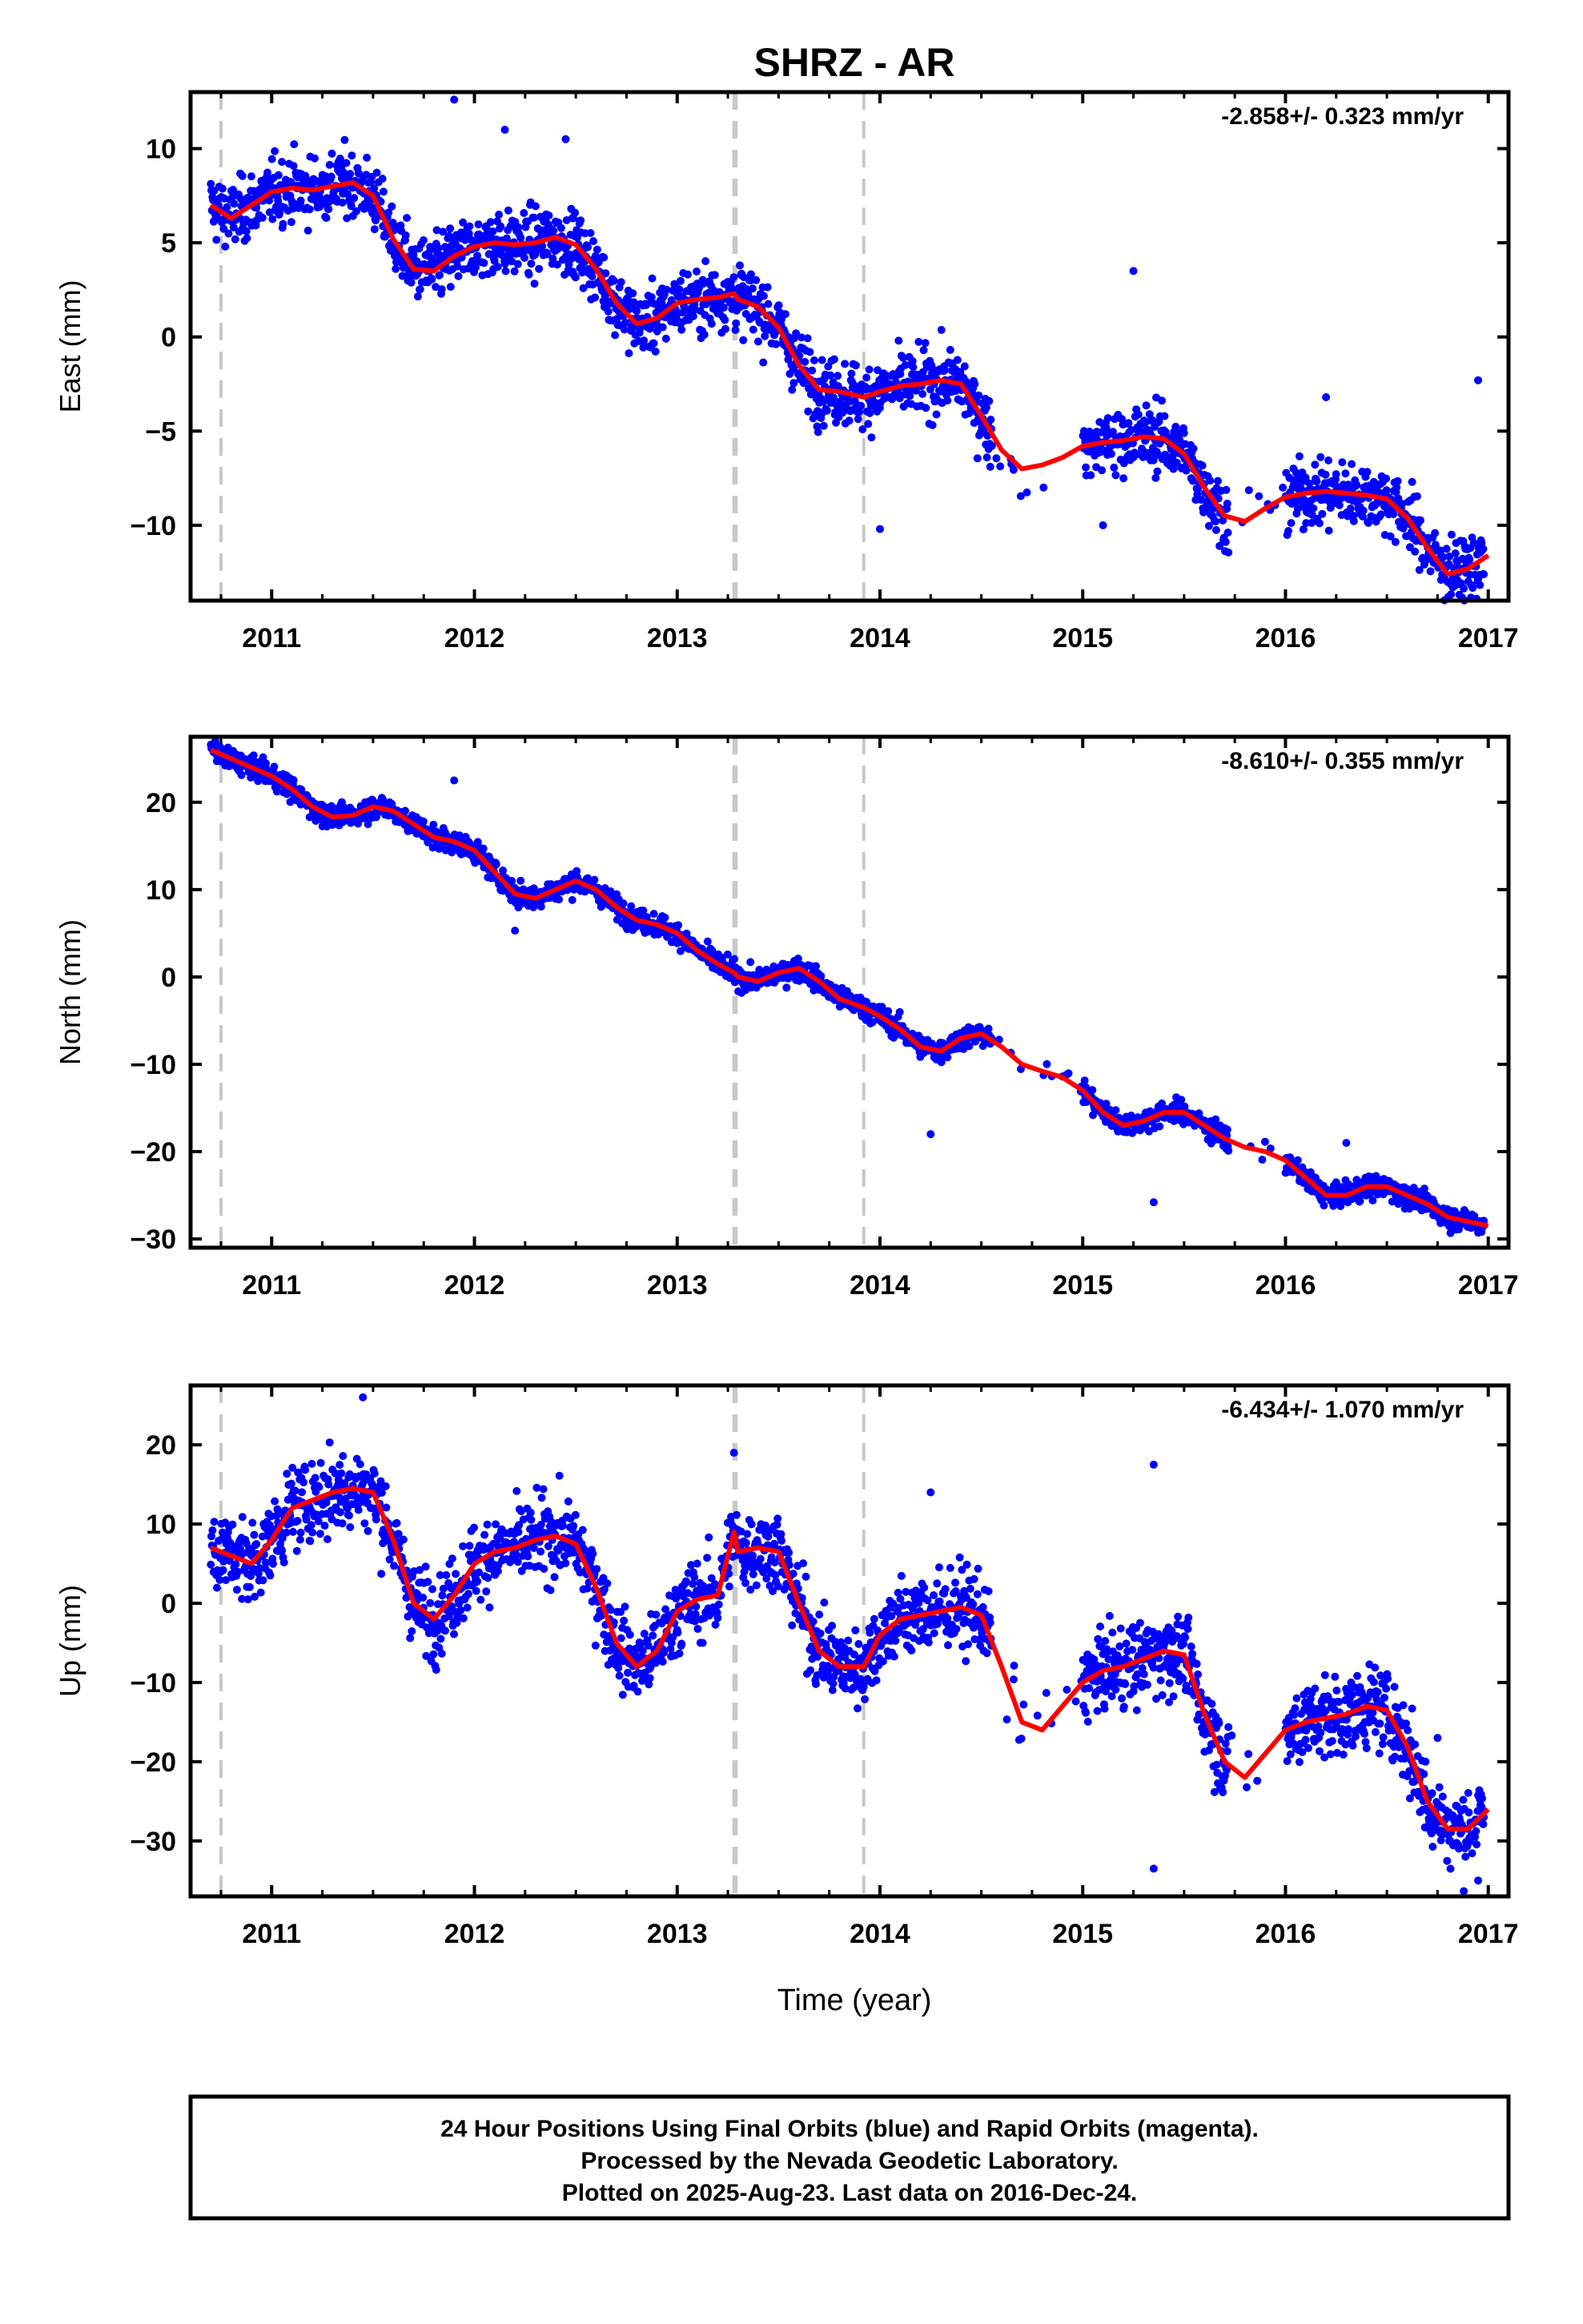 Image resolution: width=1583 pixels, height=2324 pixels. I want to click on x-tick-label: 2012, so click(474, 638).